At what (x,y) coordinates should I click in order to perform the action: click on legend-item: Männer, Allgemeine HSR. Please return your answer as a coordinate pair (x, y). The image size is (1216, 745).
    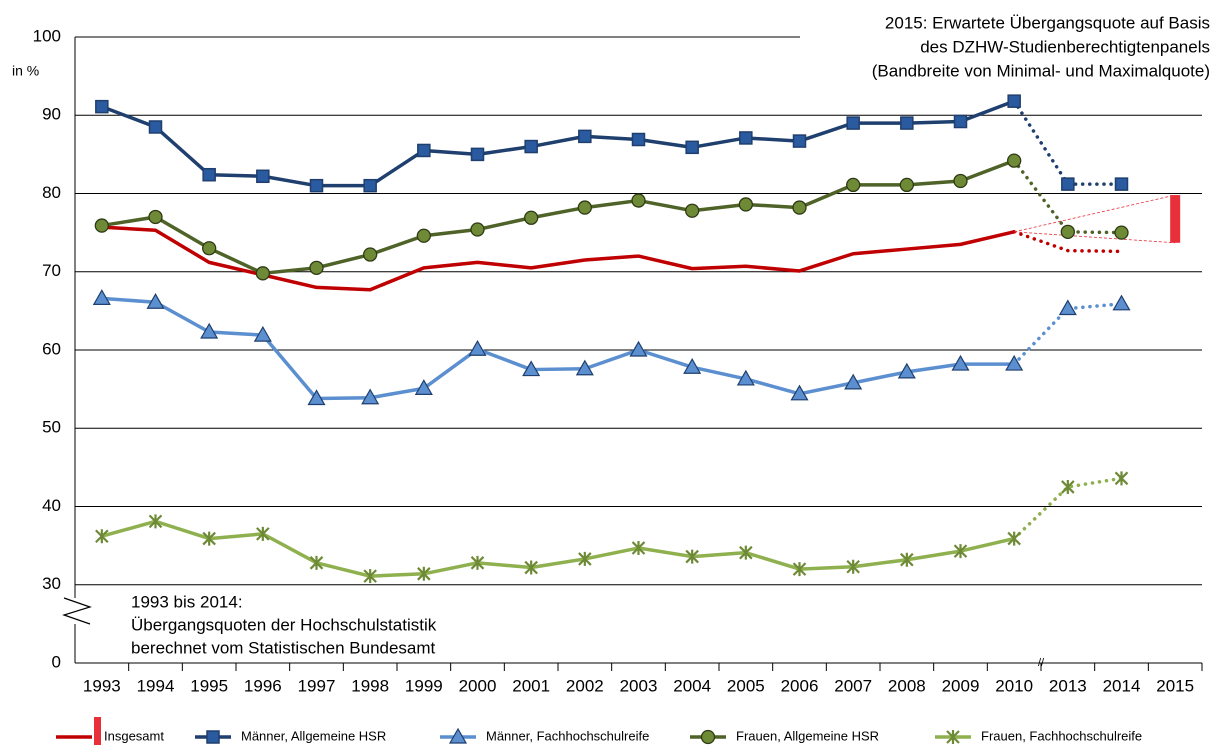
    Looking at the image, I should click on (290, 736).